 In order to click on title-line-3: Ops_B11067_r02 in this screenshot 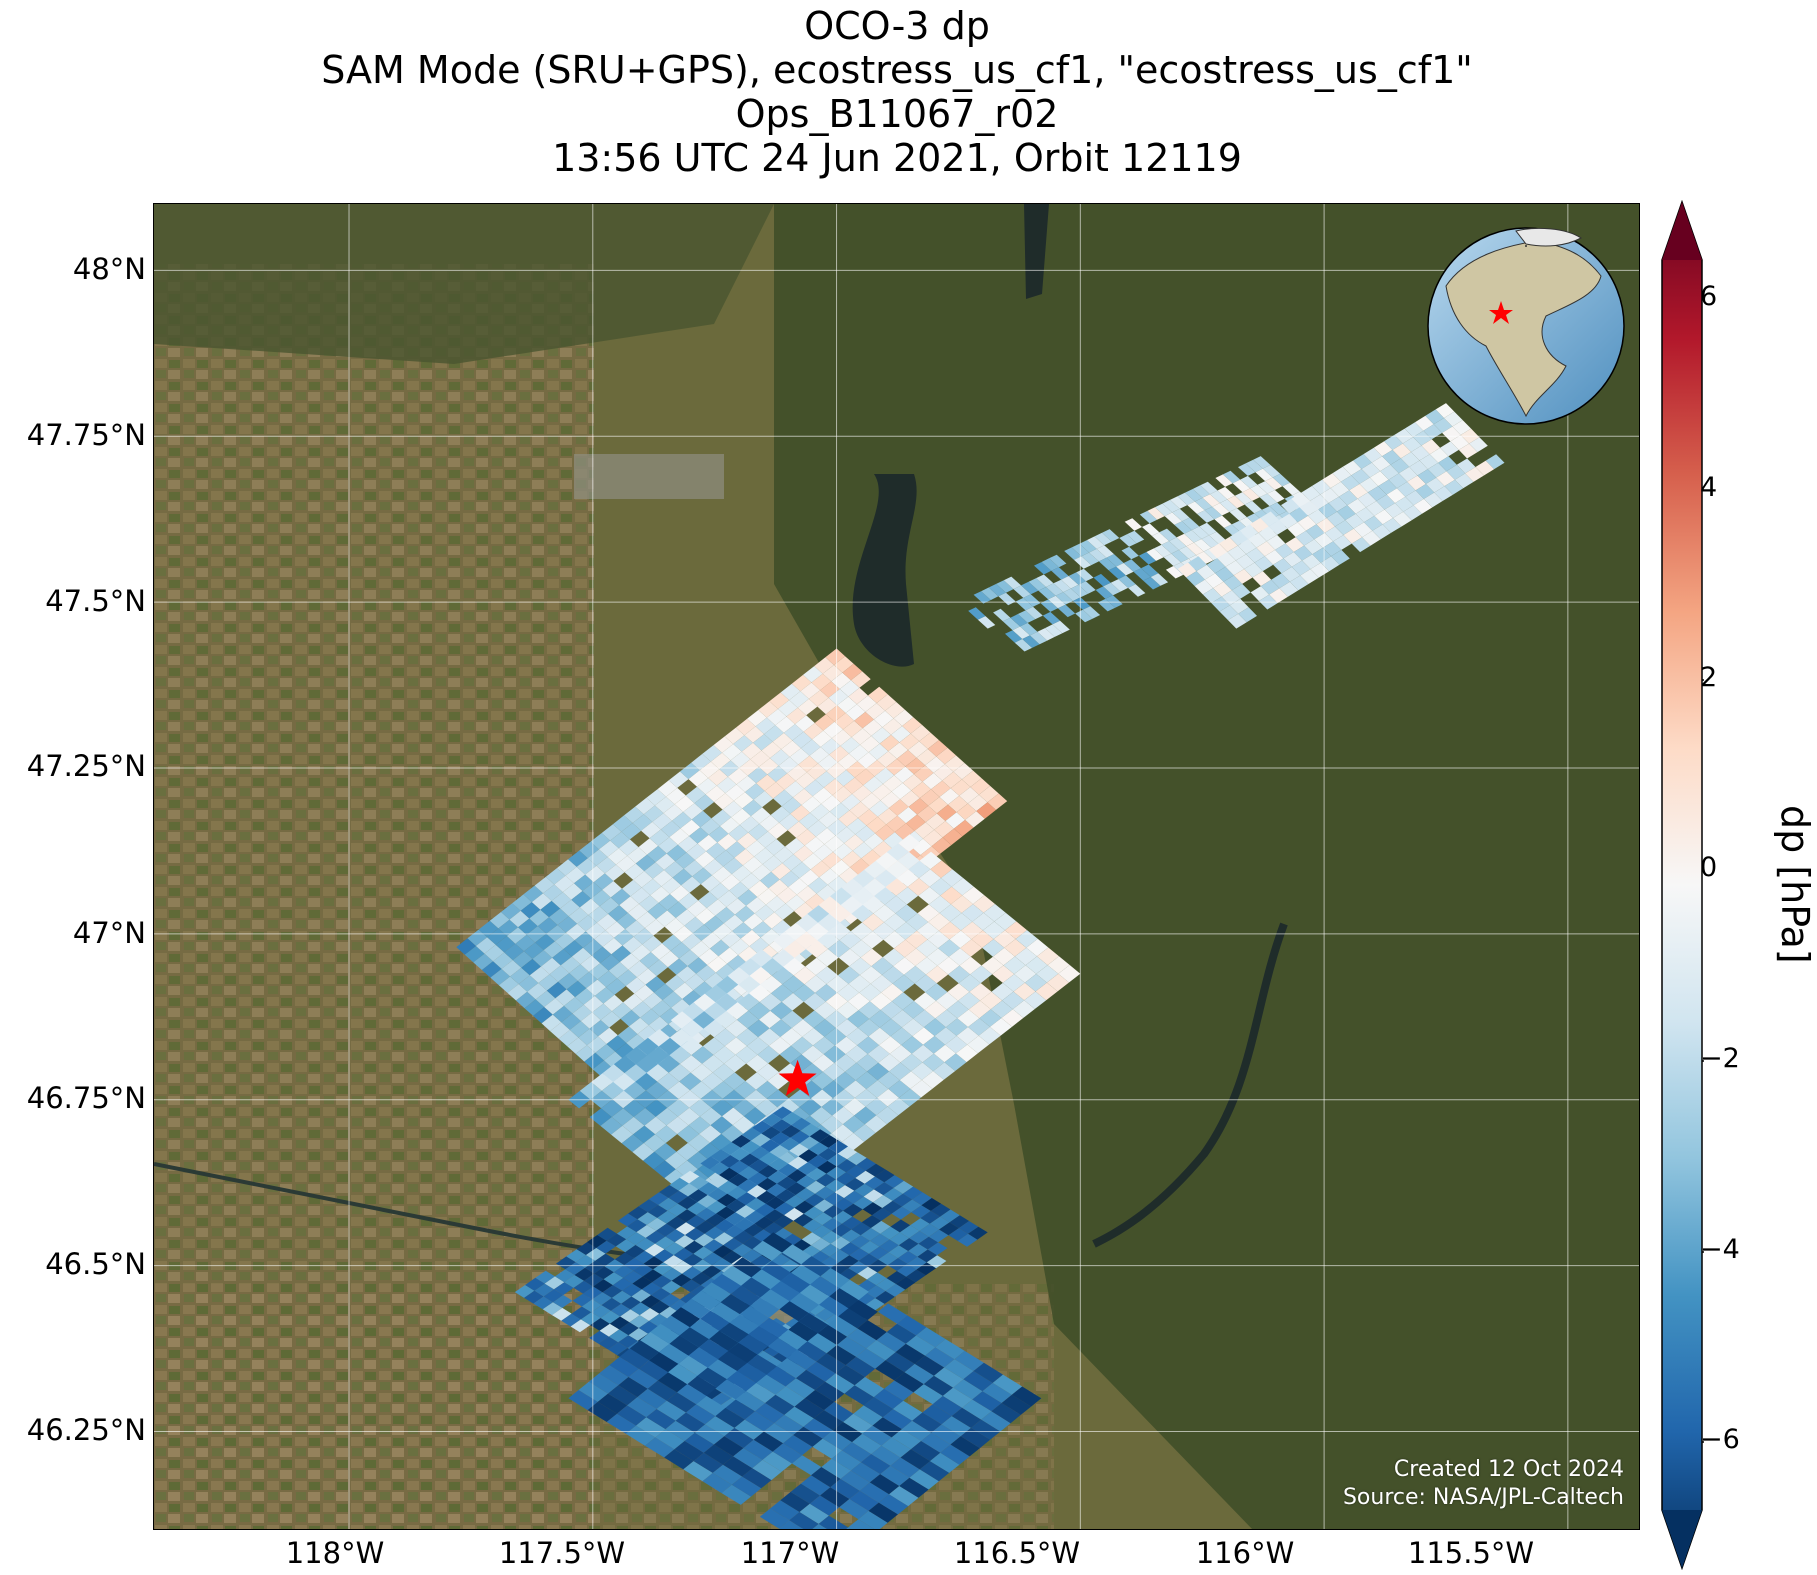, I will do `click(897, 114)`.